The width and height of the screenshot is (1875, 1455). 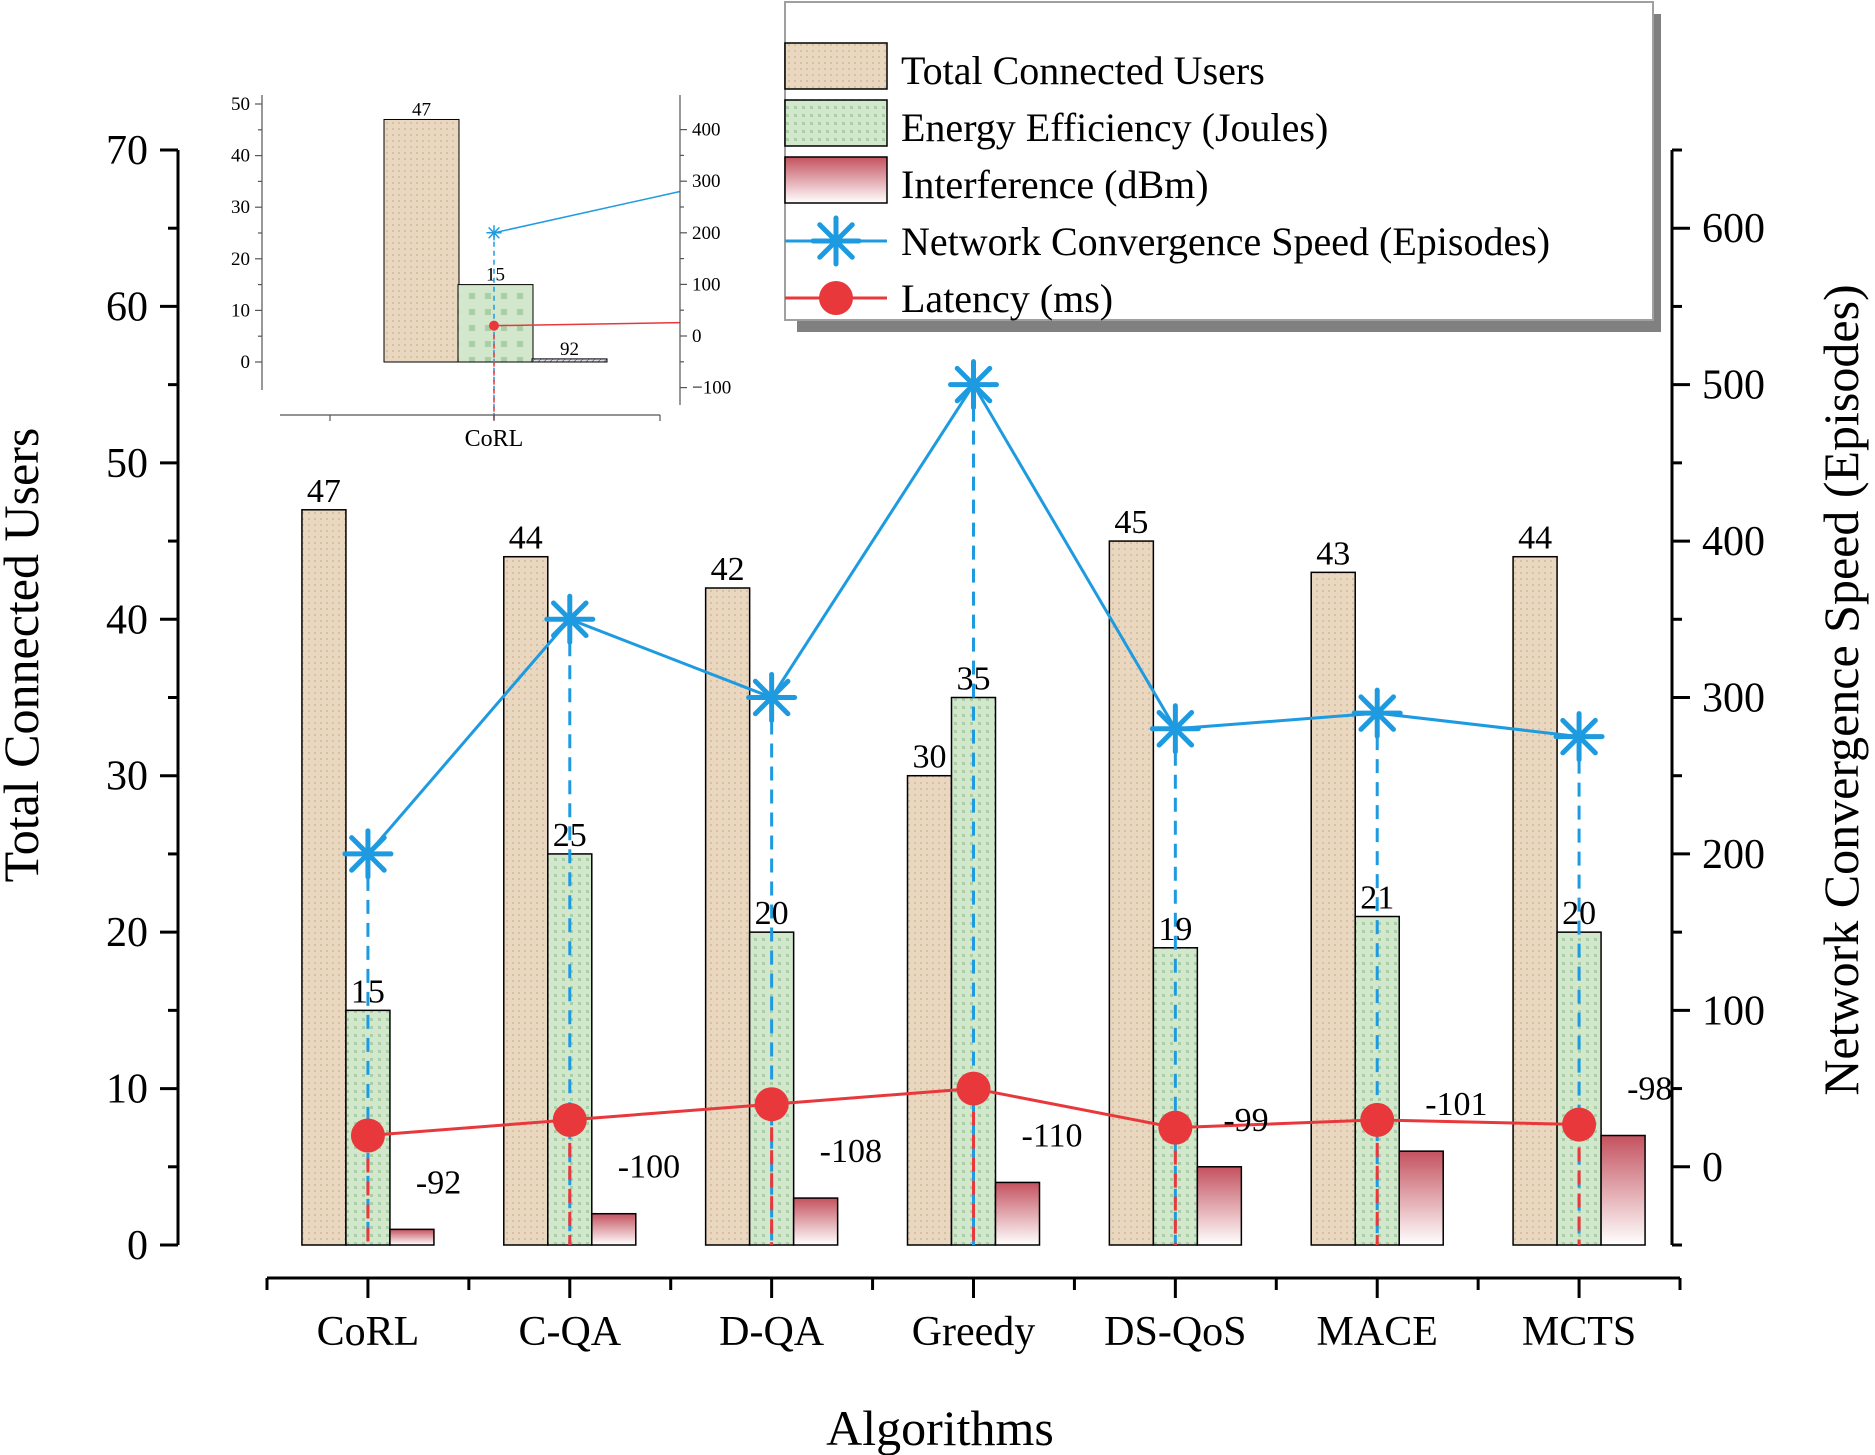 I want to click on inset-y-right-tick-label: 100, so click(x=706, y=284).